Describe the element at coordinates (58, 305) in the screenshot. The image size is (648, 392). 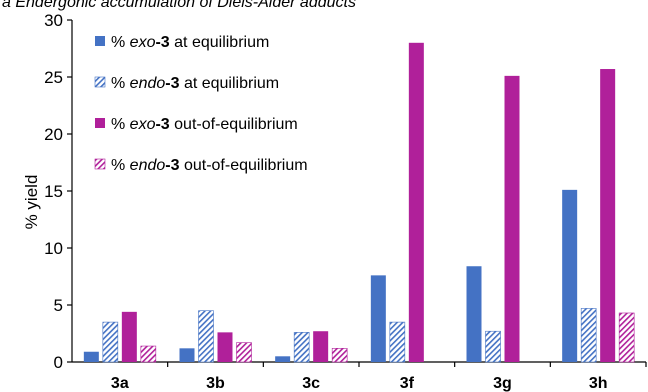
I see `y-tick-label: 5` at that location.